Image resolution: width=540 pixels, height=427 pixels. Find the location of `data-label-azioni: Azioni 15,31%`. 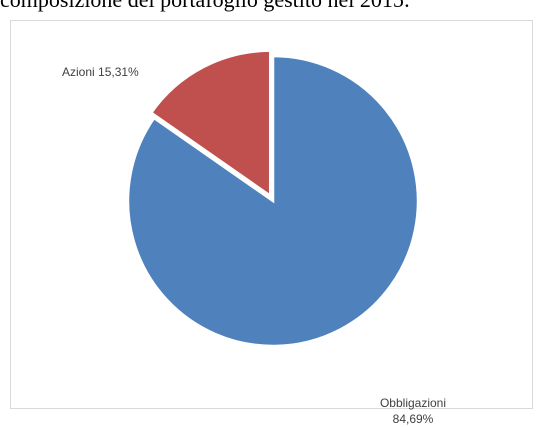

data-label-azioni: Azioni 15,31% is located at coordinates (100, 72).